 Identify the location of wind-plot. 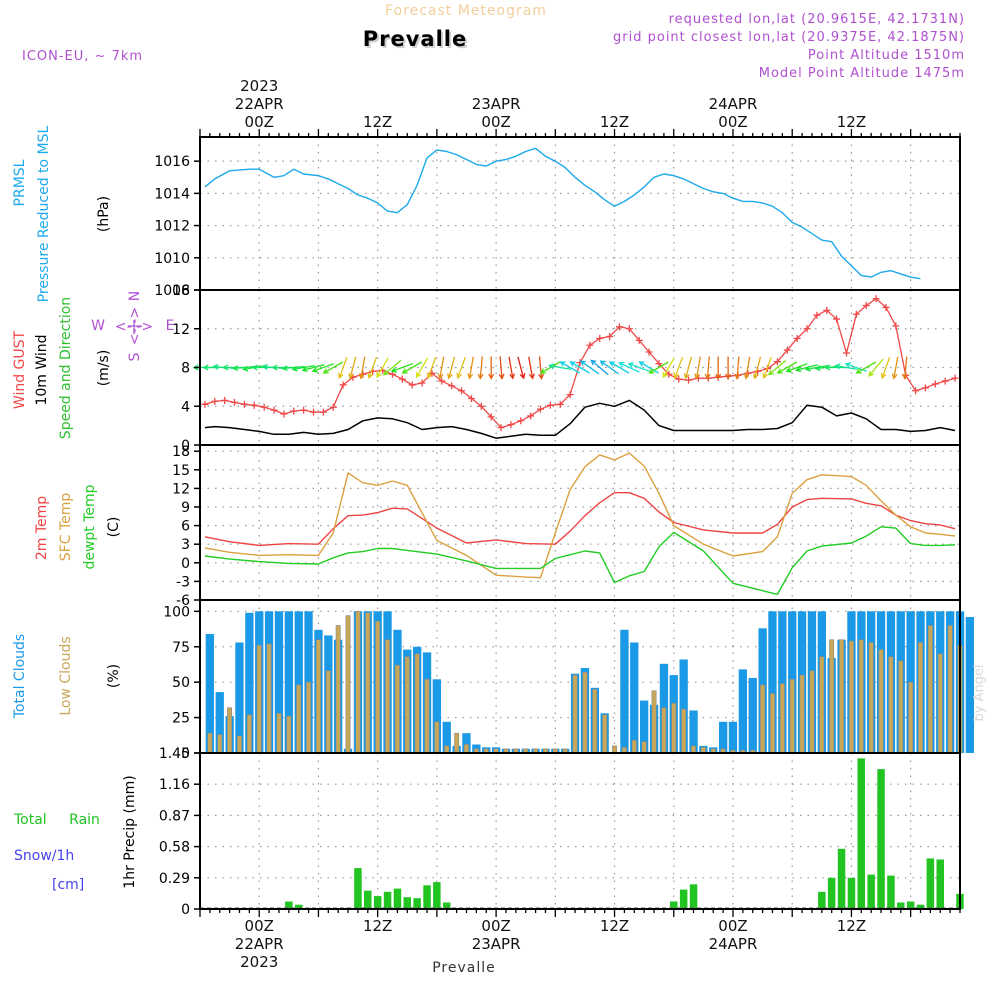
(575, 367).